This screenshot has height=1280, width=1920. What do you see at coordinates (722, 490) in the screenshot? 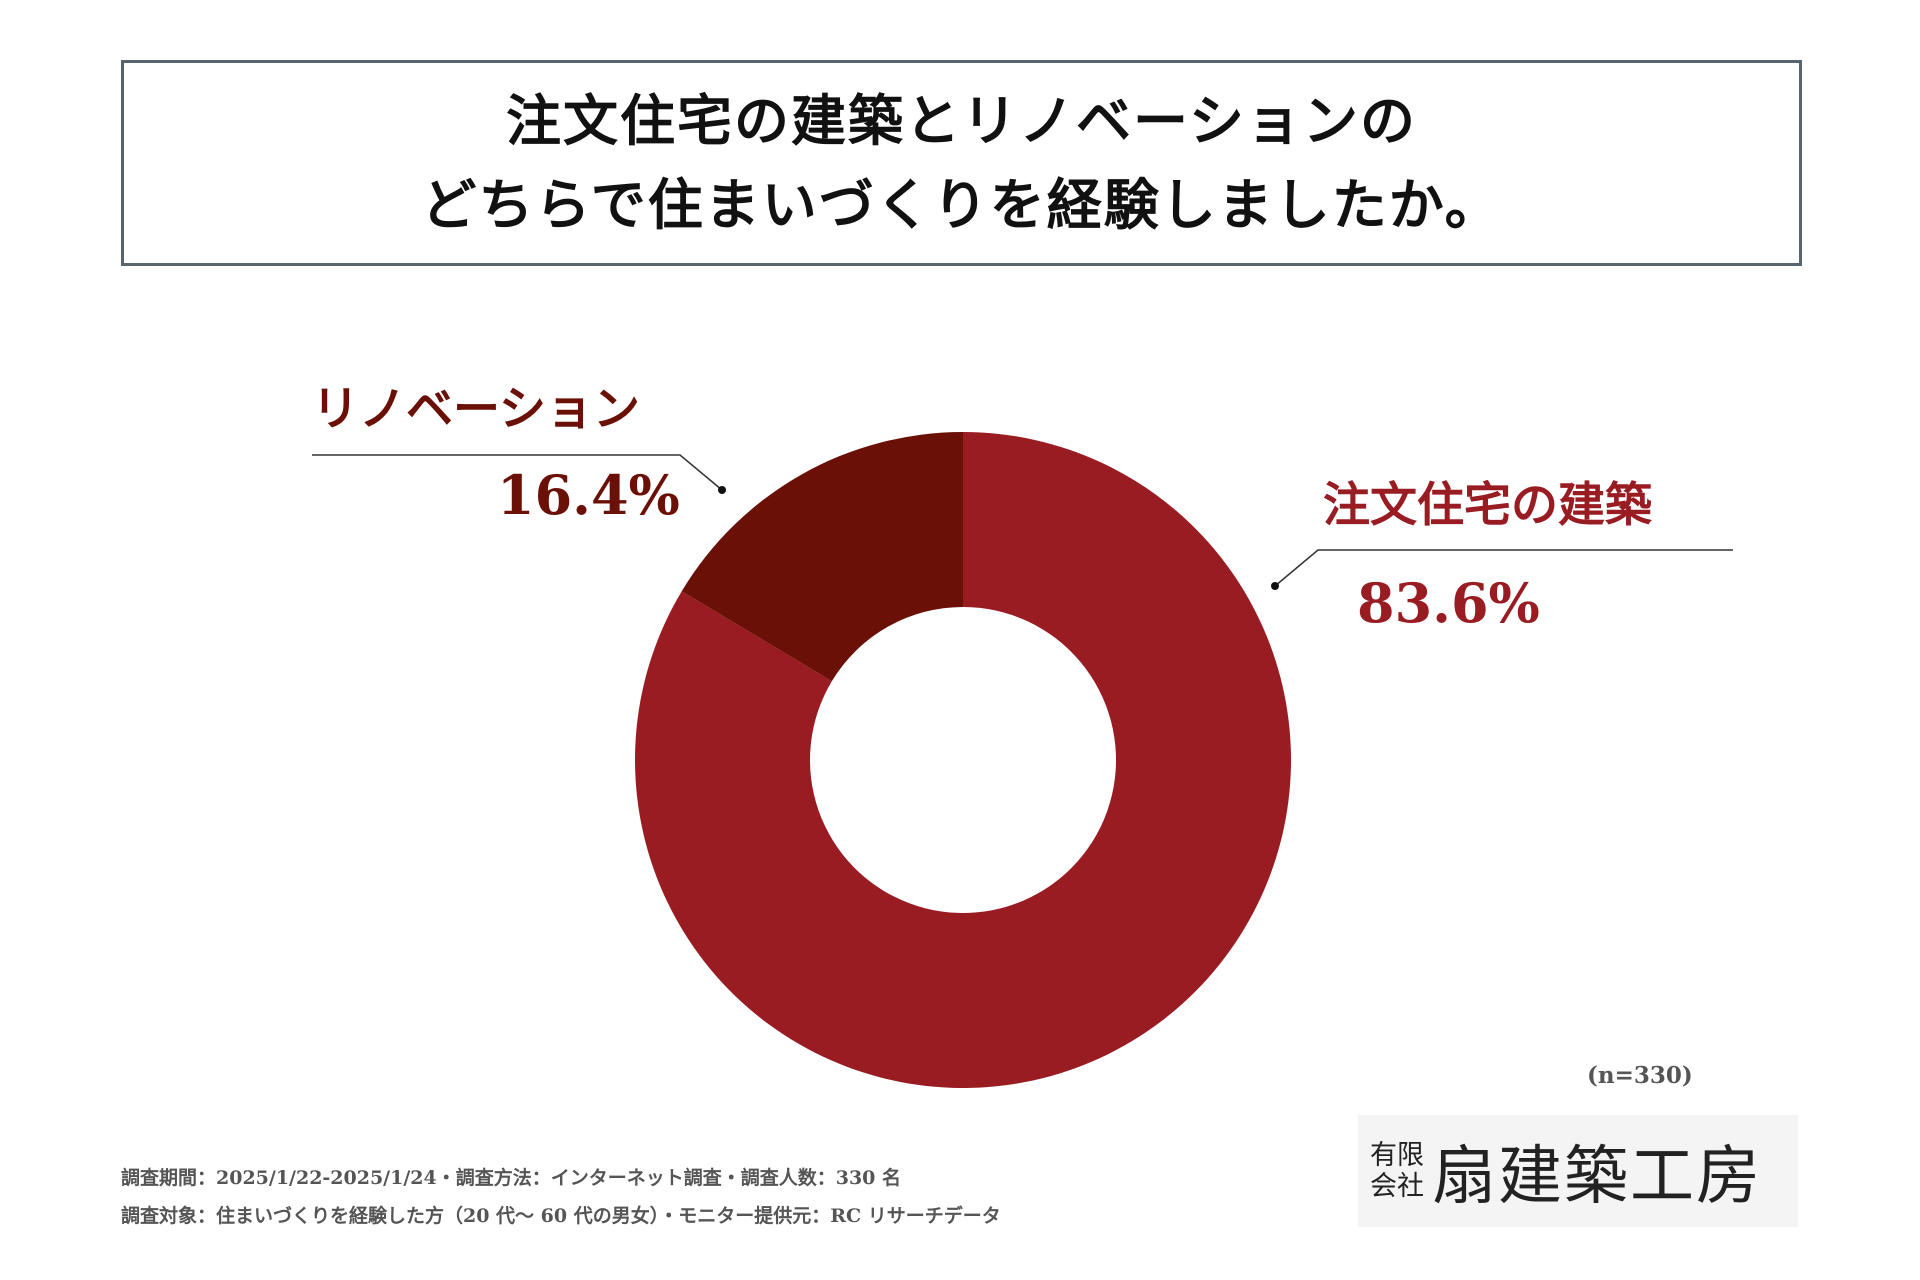
I see `leader-dot-renovation` at bounding box center [722, 490].